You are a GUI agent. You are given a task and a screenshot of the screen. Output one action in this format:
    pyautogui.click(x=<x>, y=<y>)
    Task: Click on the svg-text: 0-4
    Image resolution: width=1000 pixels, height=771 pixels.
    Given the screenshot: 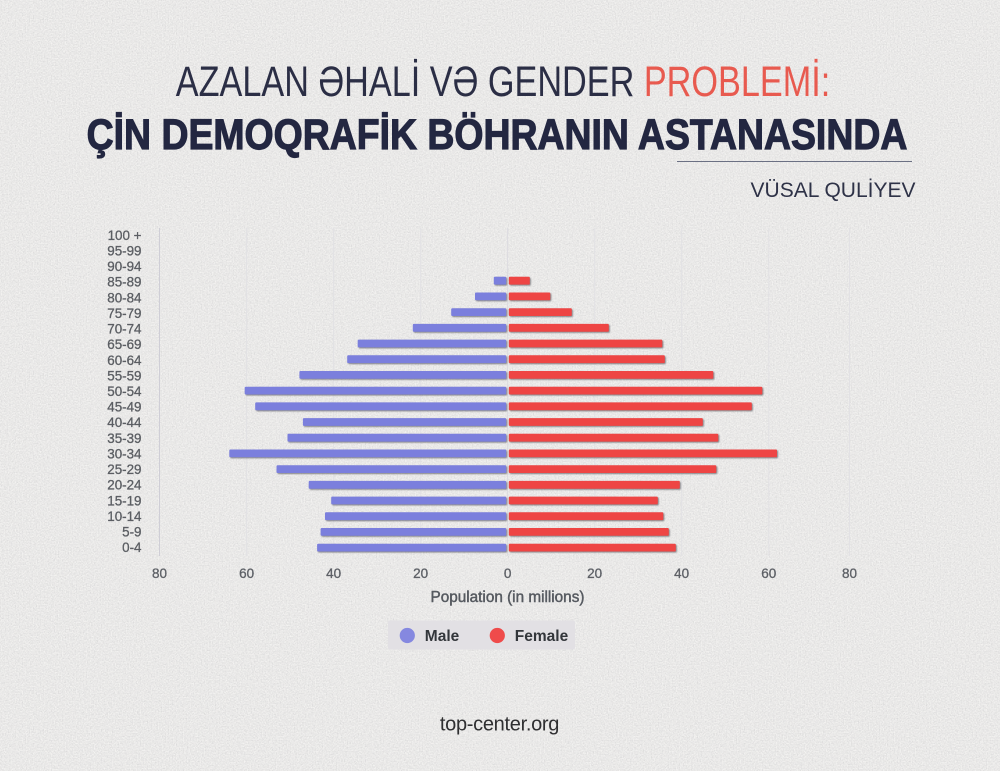 What is the action you would take?
    pyautogui.click(x=132, y=547)
    